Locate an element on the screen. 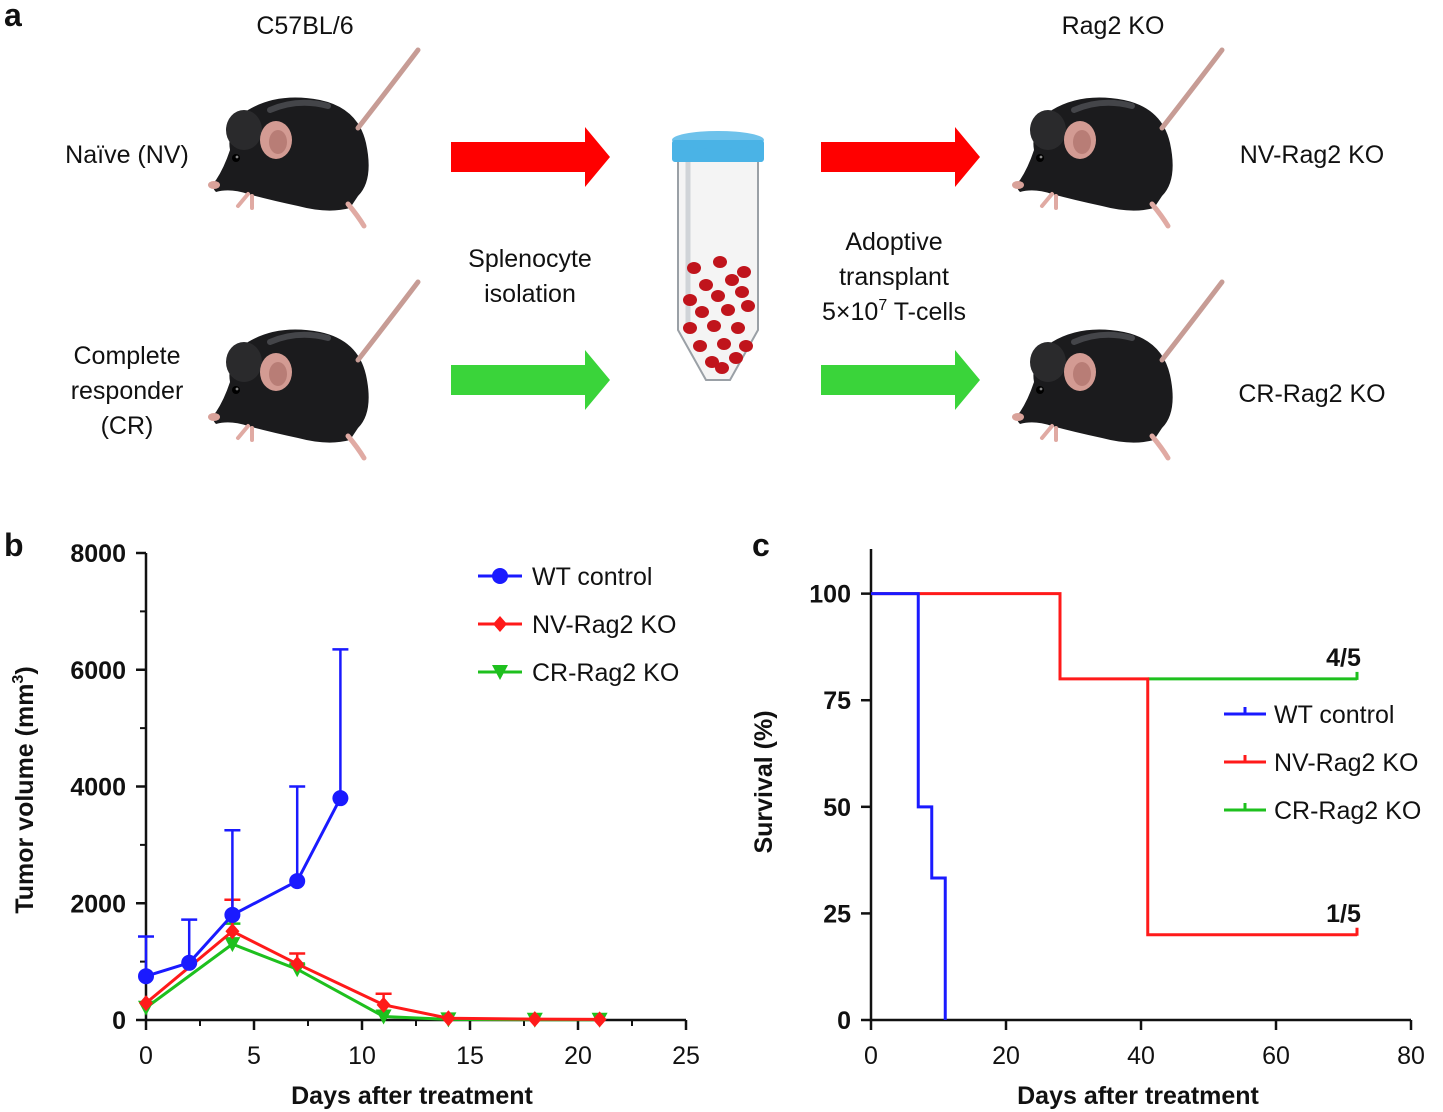 The image size is (1443, 1112). tube-cap-top is located at coordinates (718, 140).